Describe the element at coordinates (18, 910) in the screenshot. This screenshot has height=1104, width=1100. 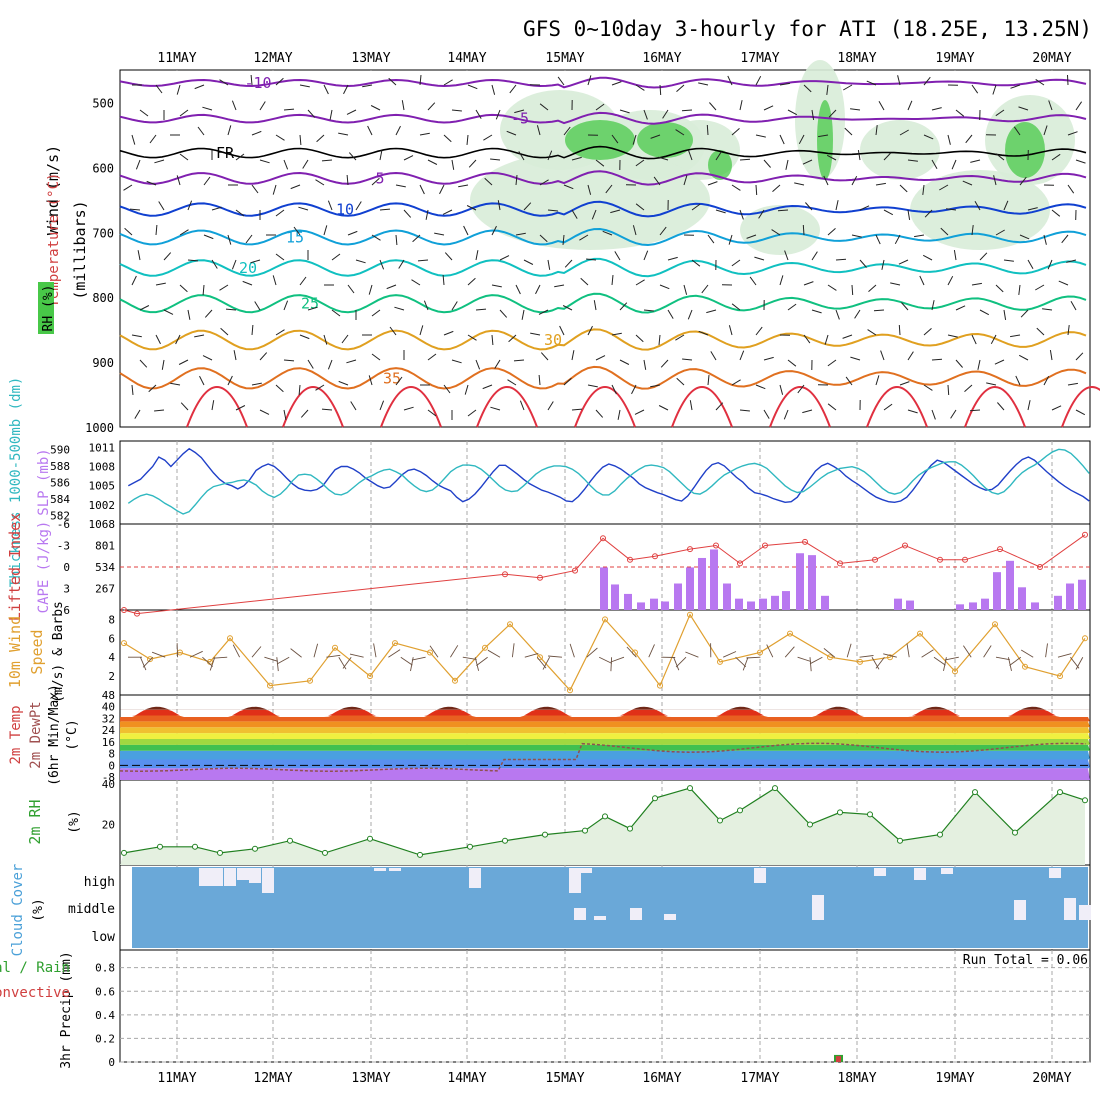
I see `cloud-ylabel: Cloud Cover` at that location.